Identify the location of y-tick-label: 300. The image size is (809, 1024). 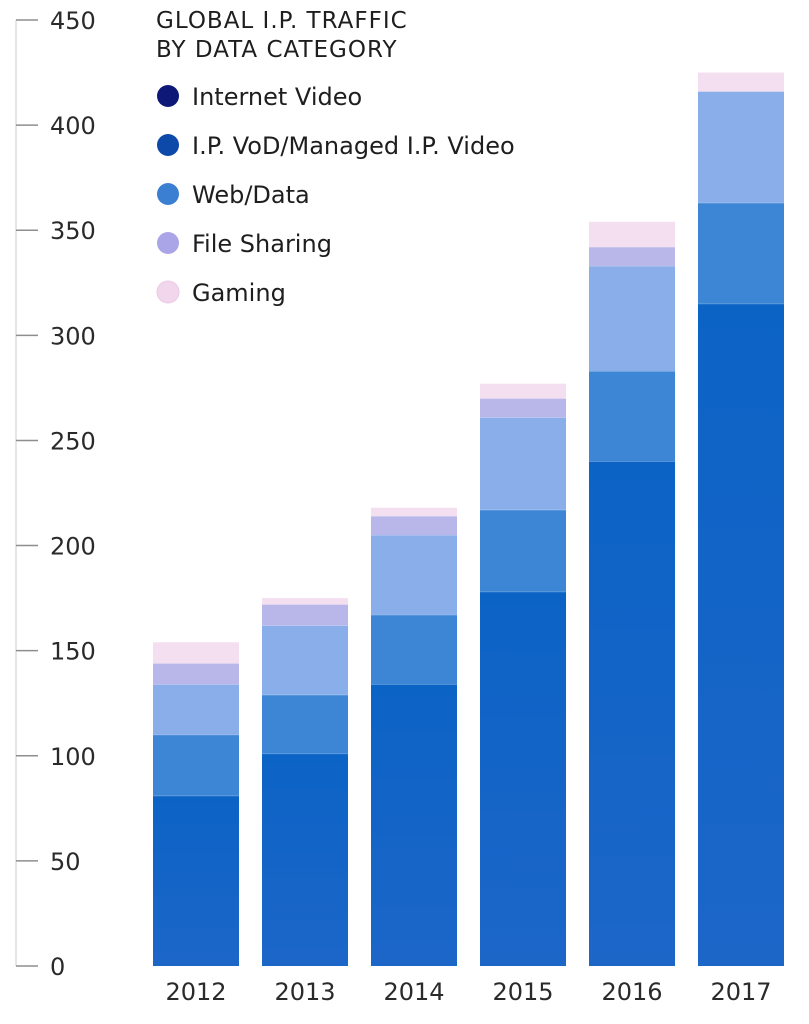
(73, 336).